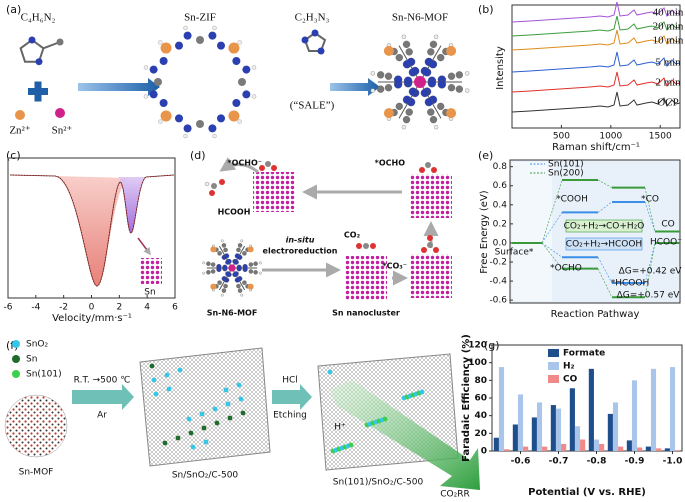 The width and height of the screenshot is (685, 502). I want to click on label: *OCHO, so click(390, 163).